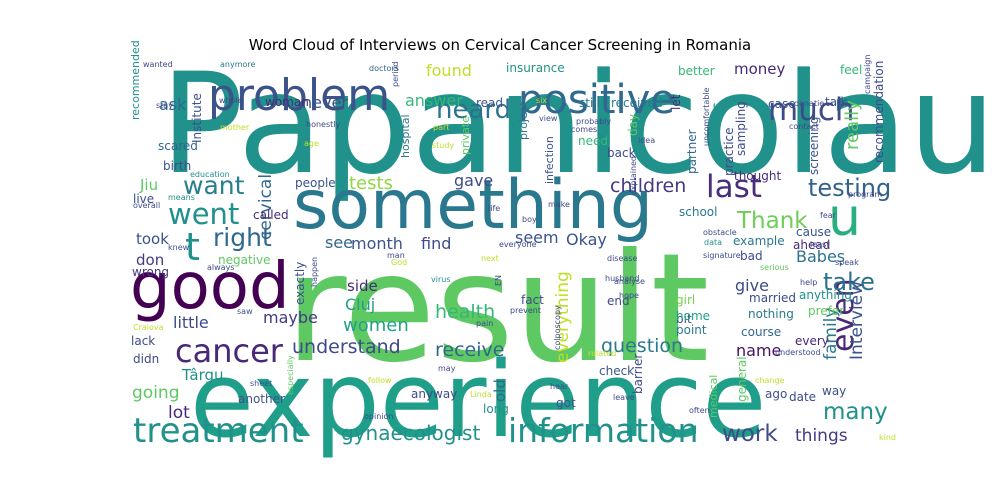  What do you see at coordinates (691, 330) in the screenshot?
I see `word-point: point` at bounding box center [691, 330].